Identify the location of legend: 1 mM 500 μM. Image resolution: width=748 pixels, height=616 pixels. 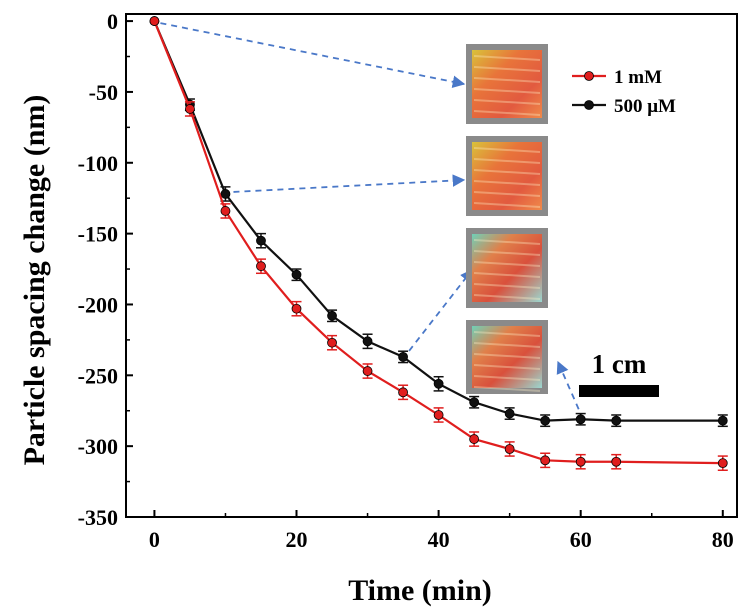
(624, 92).